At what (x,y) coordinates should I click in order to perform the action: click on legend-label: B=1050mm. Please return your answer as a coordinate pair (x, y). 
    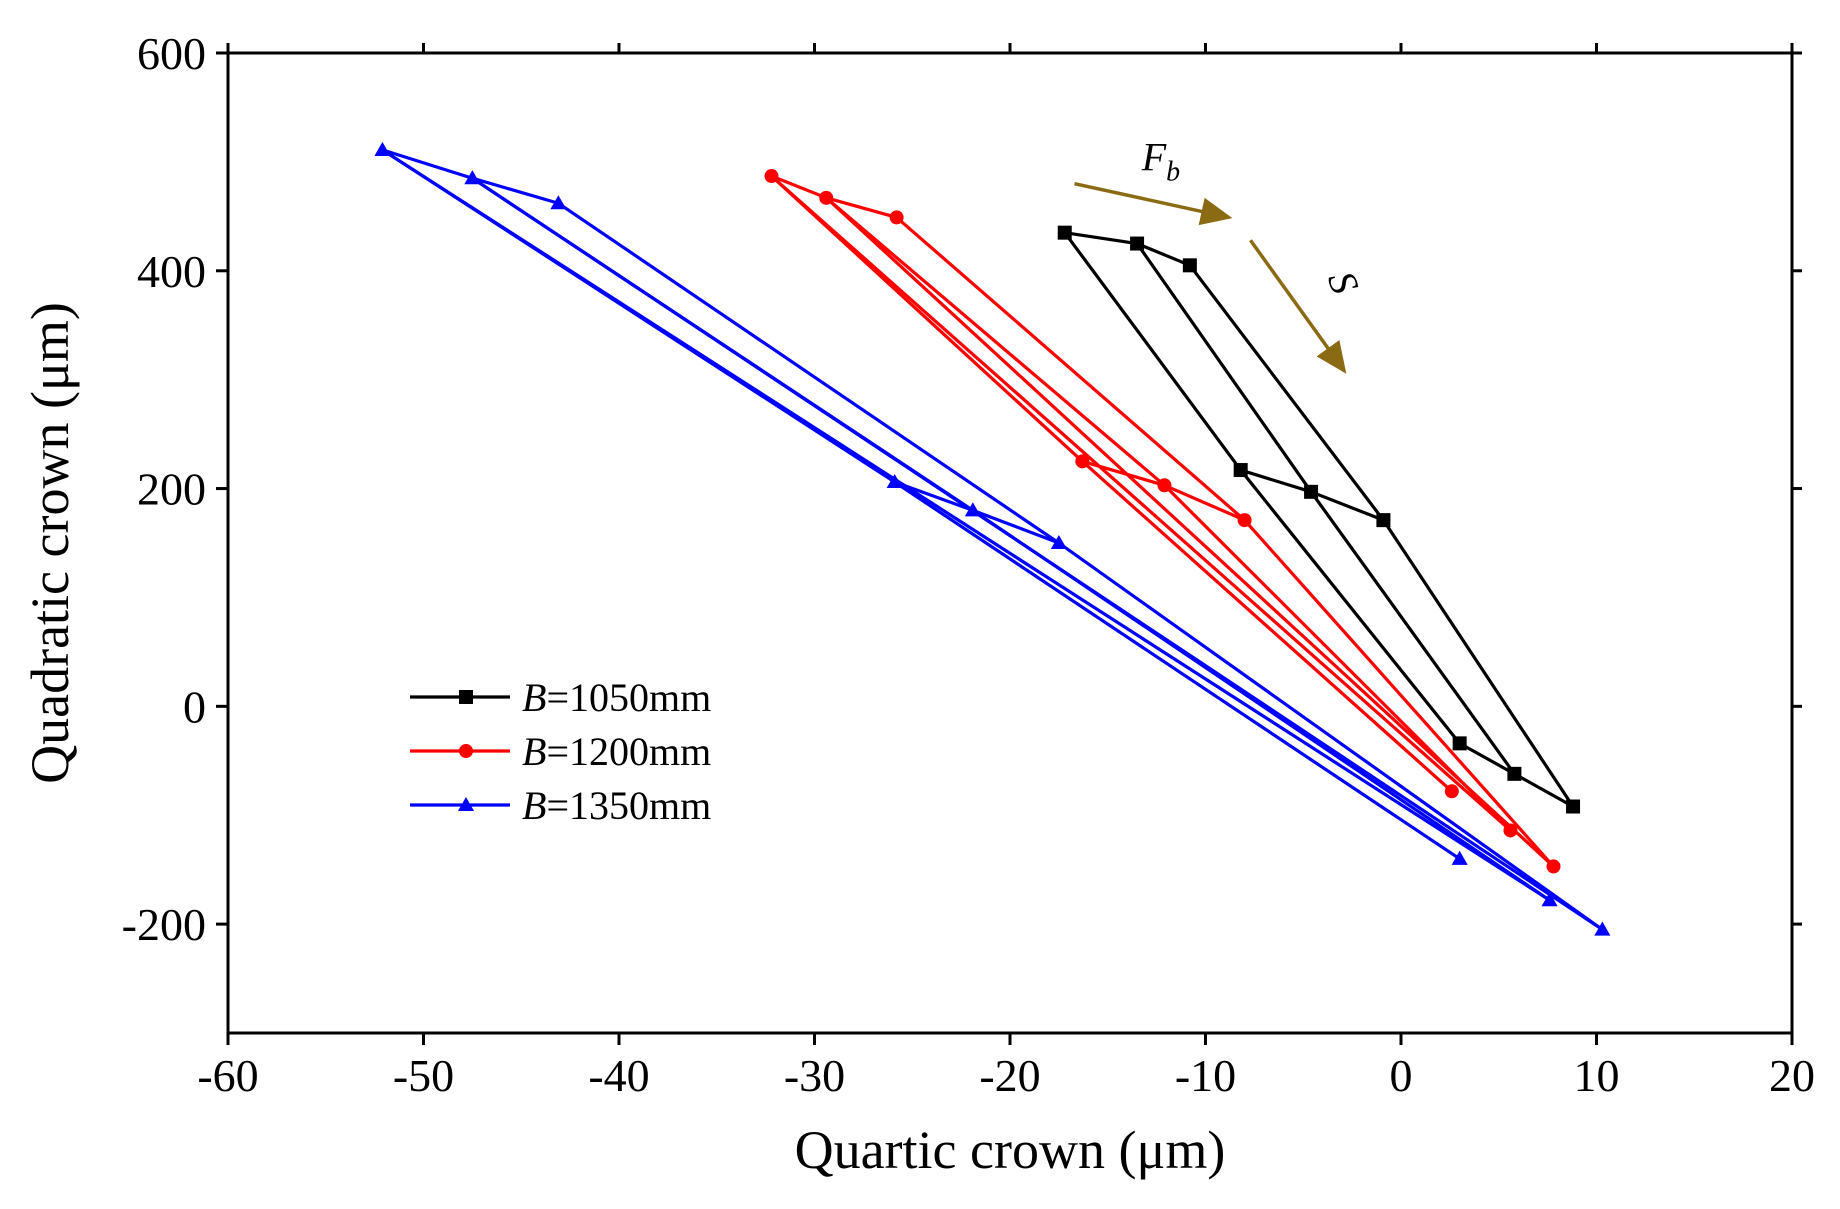
    Looking at the image, I should click on (616, 697).